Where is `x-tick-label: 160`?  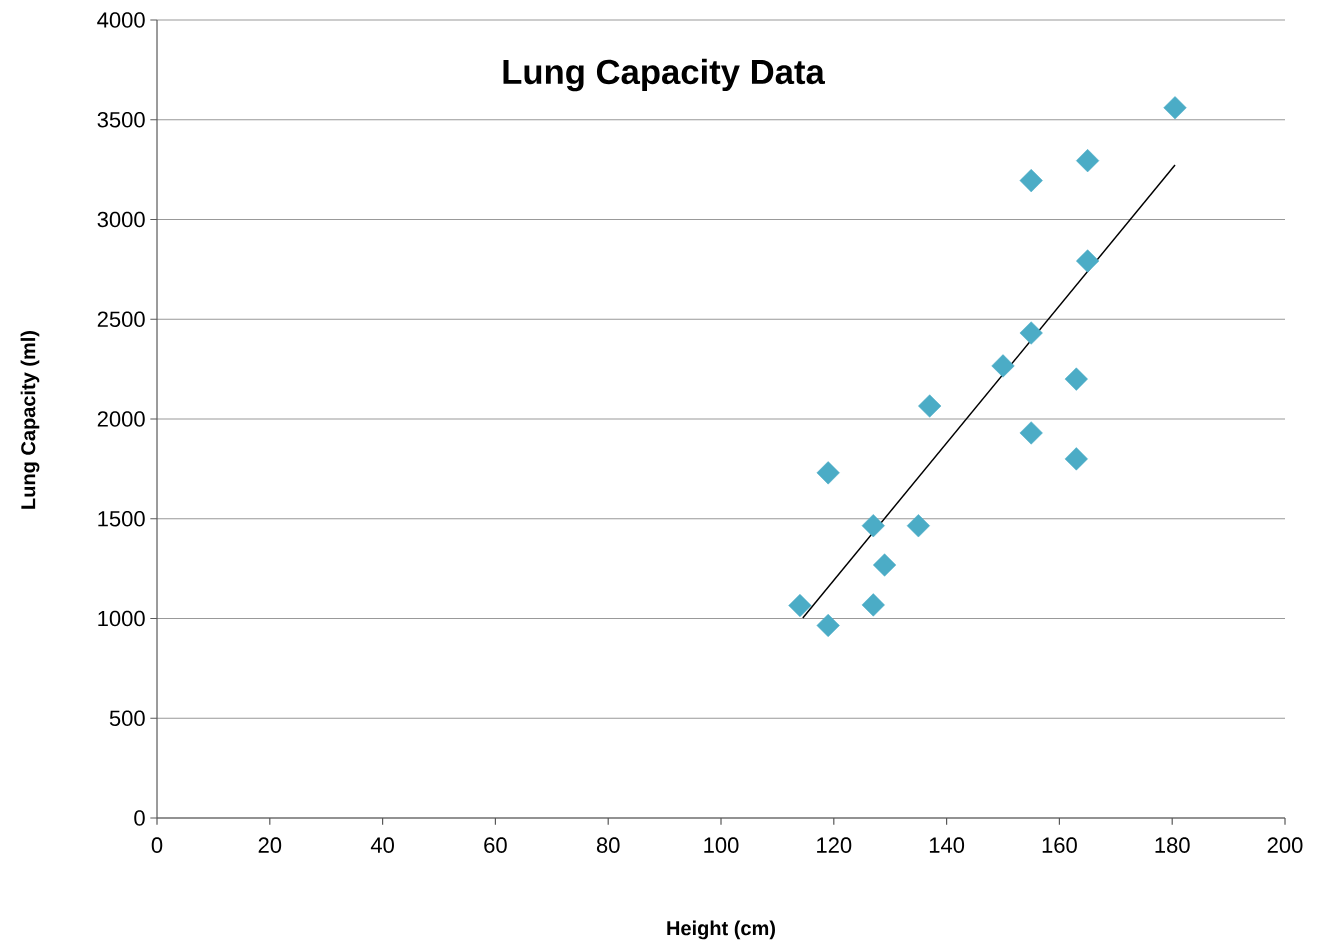
x-tick-label: 160 is located at coordinates (1059, 845).